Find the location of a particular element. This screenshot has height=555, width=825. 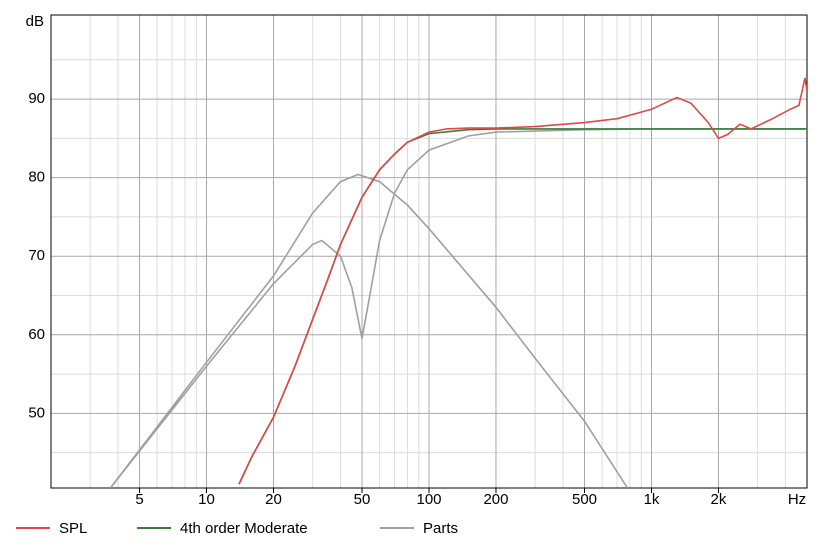

legend-label: SPL is located at coordinates (73, 528).